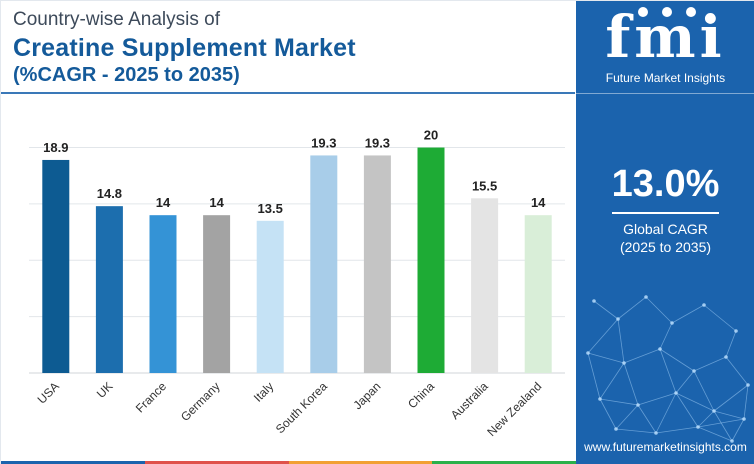  I want to click on logo-flask-icon, so click(667, 12).